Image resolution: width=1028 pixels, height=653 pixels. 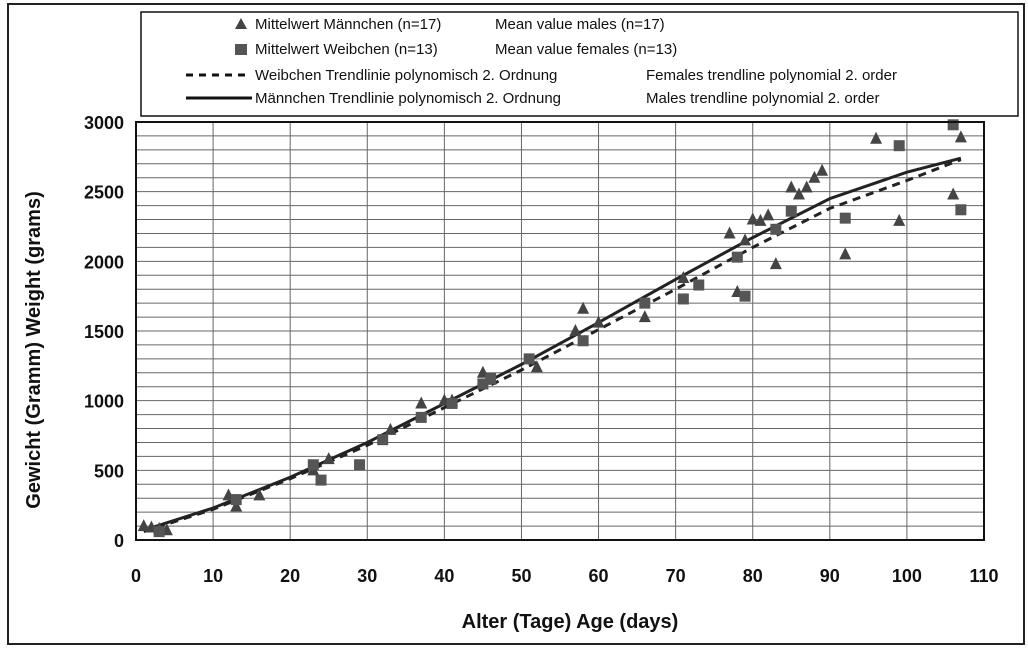 What do you see at coordinates (753, 576) in the screenshot?
I see `x-tick-label: 80` at bounding box center [753, 576].